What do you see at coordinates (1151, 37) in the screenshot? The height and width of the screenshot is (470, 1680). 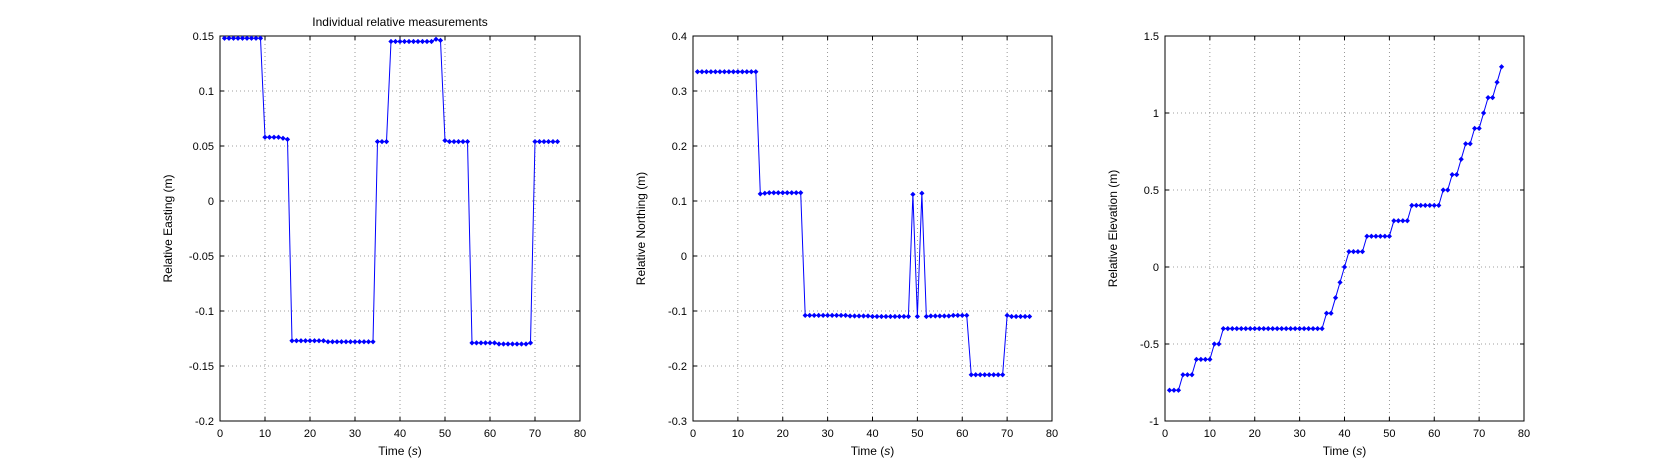 I see `y-tick-label: 1.5` at bounding box center [1151, 37].